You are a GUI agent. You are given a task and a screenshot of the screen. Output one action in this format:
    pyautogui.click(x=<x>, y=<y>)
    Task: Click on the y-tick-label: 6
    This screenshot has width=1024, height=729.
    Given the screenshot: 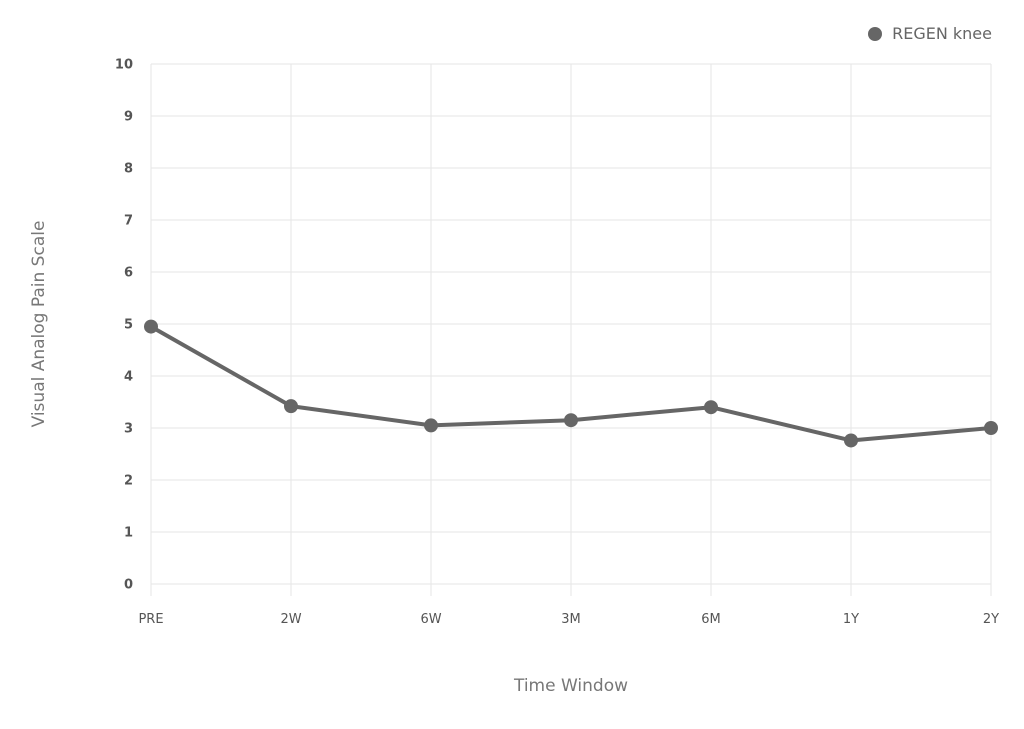 What is the action you would take?
    pyautogui.click(x=128, y=273)
    